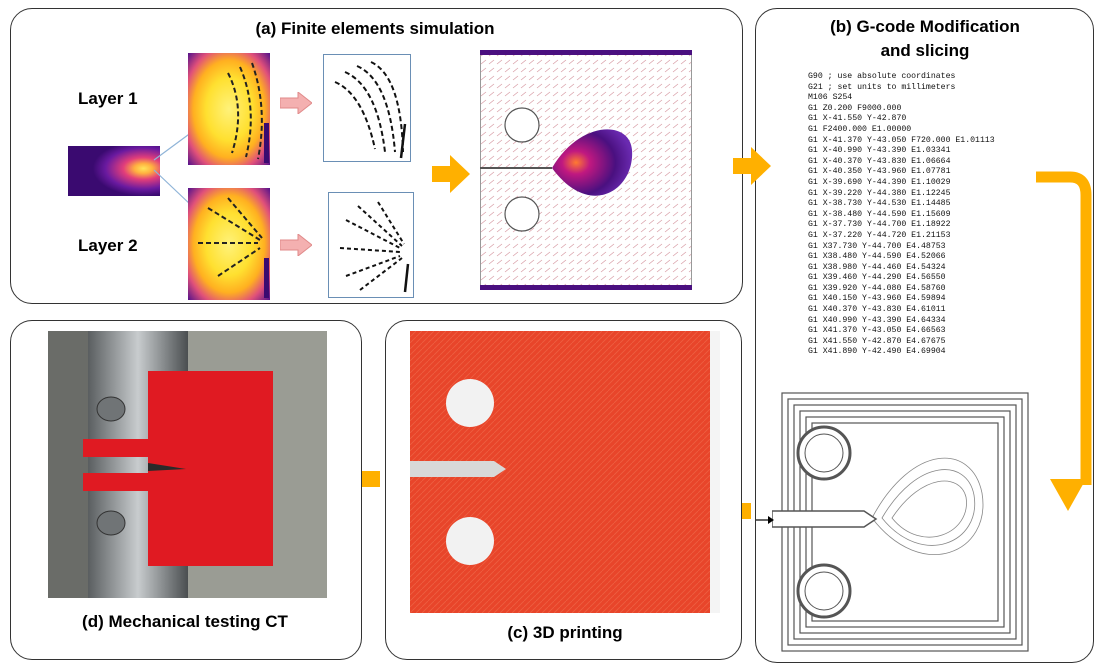  Describe the element at coordinates (877, 320) in the screenshot. I see `gcode-line: G1 X40.990 Y-43.390 E4.64334` at that location.